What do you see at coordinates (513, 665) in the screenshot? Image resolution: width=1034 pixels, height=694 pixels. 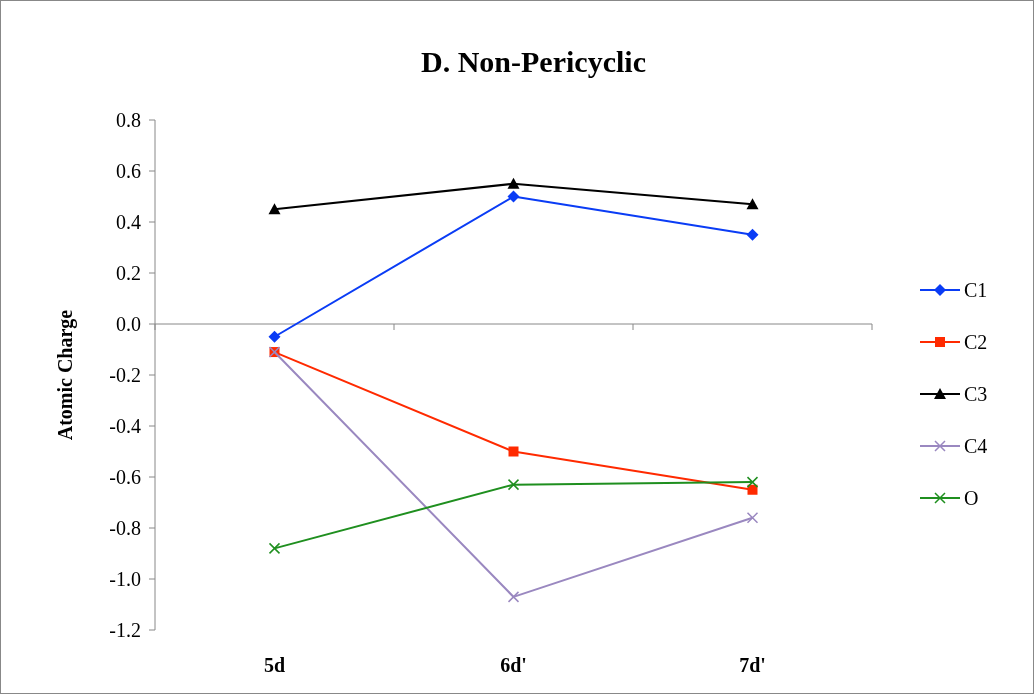 I see `x-tick-label: 6d'` at bounding box center [513, 665].